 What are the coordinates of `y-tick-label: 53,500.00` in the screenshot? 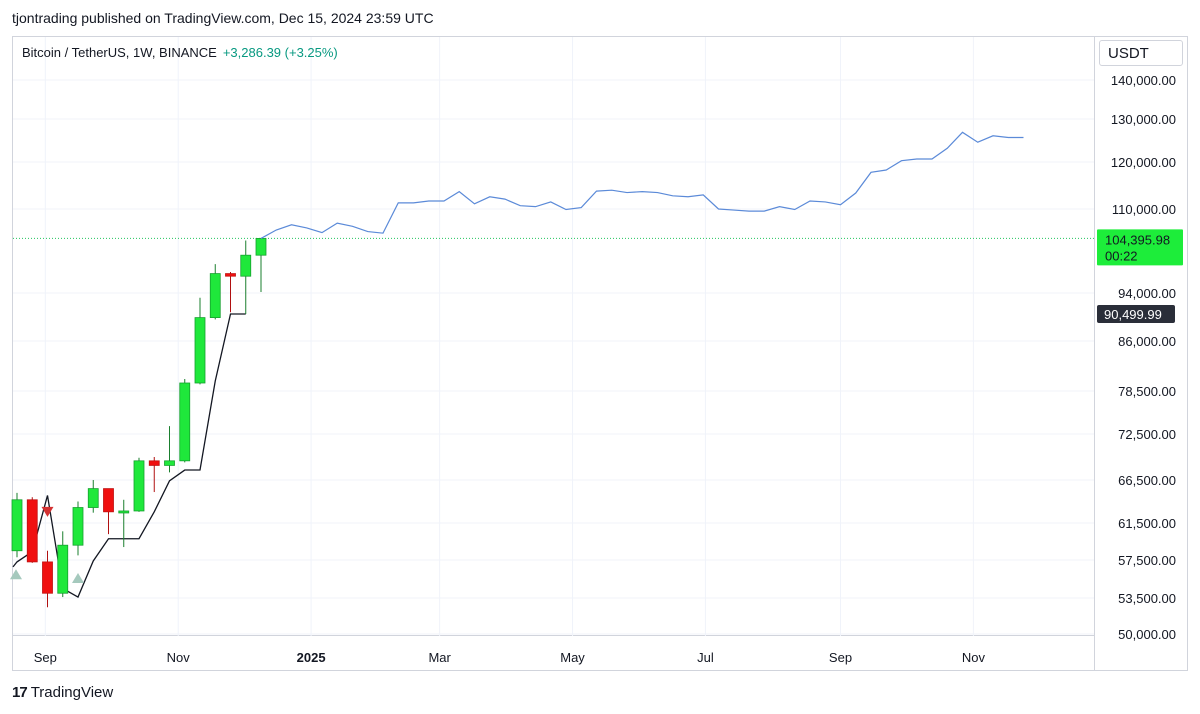 It's located at (1147, 598).